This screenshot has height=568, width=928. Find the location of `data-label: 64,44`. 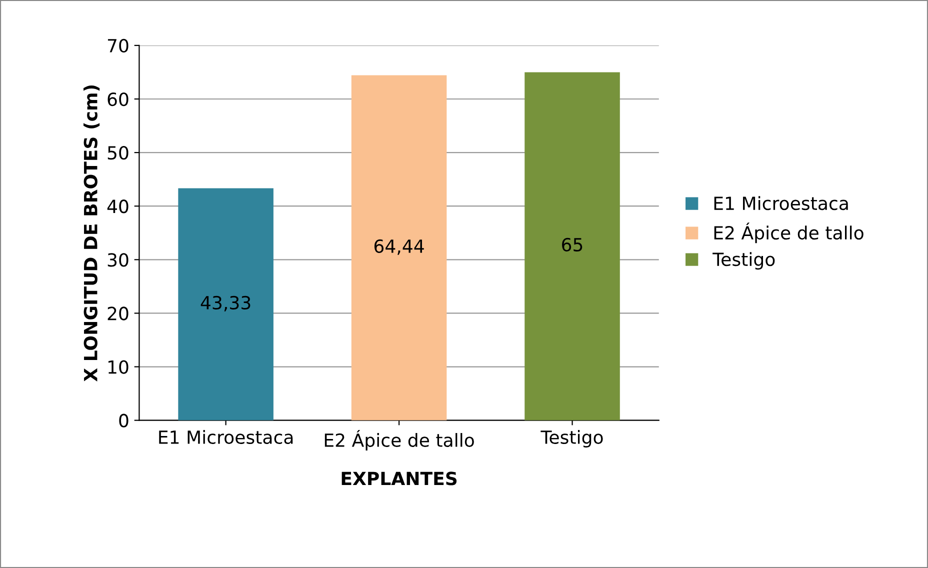

data-label: 64,44 is located at coordinates (399, 247).